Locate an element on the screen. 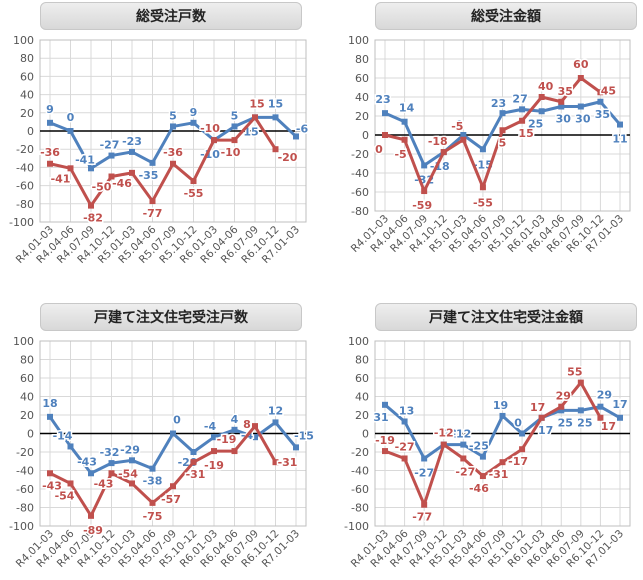  data-label: -14 is located at coordinates (63, 435).